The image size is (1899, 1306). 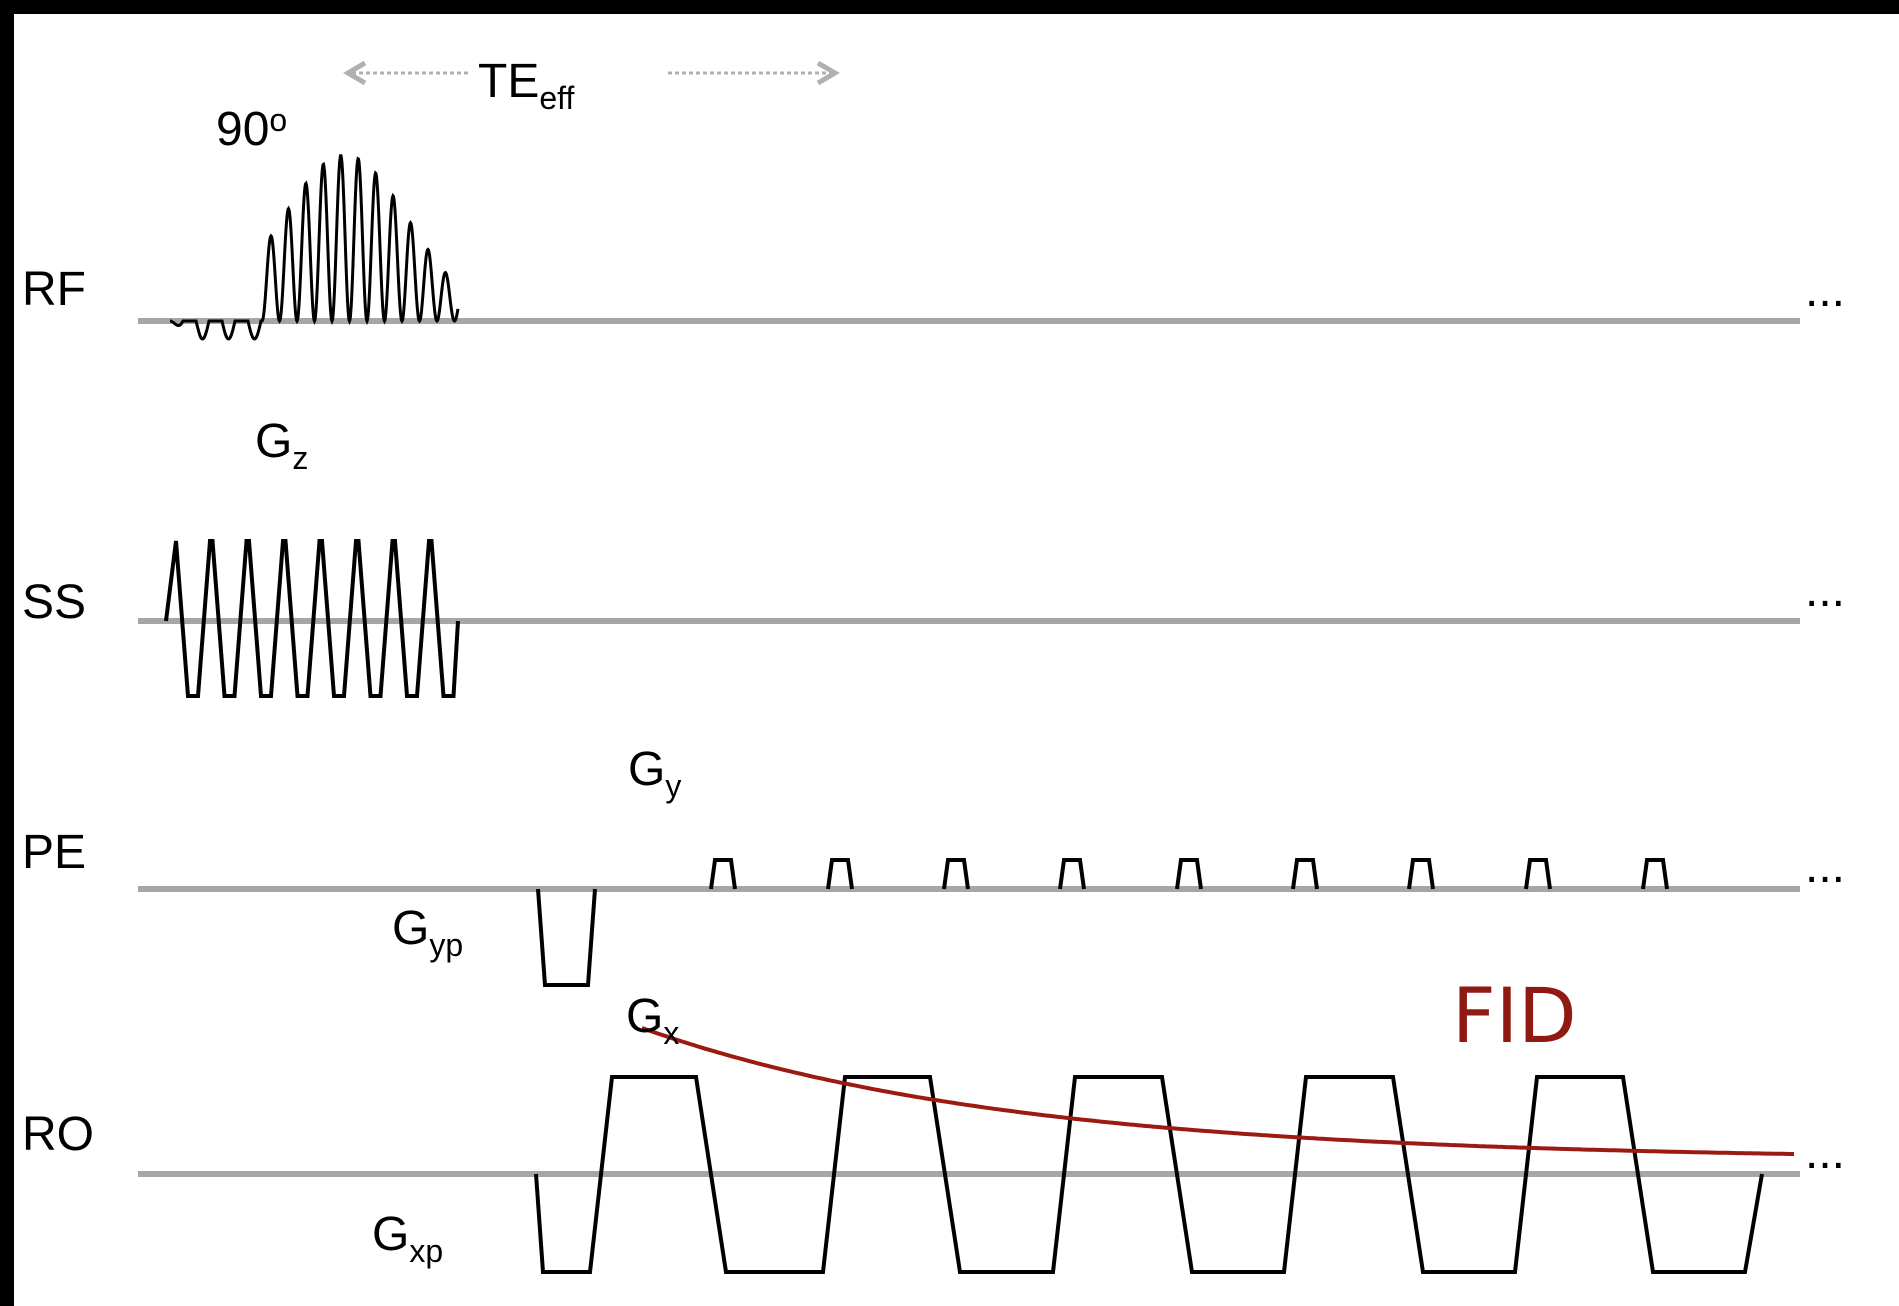 I want to click on pe-prephasing-lobe, so click(x=566, y=937).